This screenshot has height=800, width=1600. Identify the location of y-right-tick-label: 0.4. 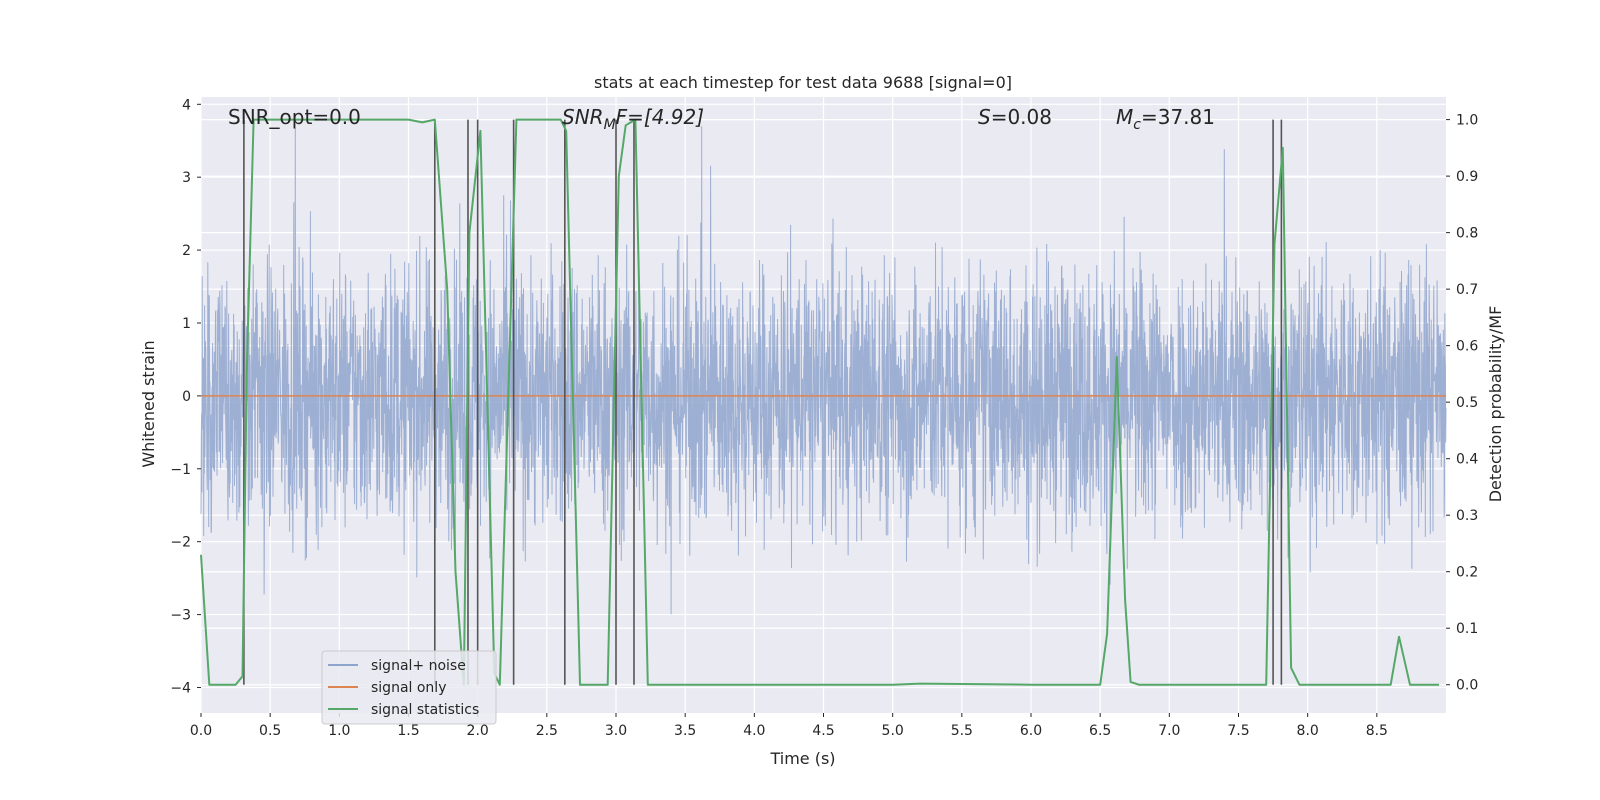
(1467, 460).